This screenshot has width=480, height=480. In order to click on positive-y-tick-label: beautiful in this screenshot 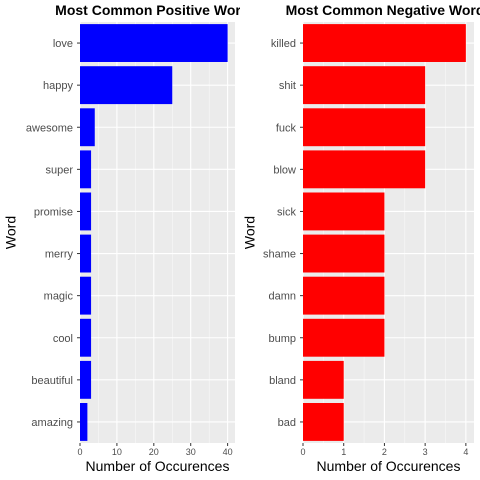, I will do `click(52, 381)`.